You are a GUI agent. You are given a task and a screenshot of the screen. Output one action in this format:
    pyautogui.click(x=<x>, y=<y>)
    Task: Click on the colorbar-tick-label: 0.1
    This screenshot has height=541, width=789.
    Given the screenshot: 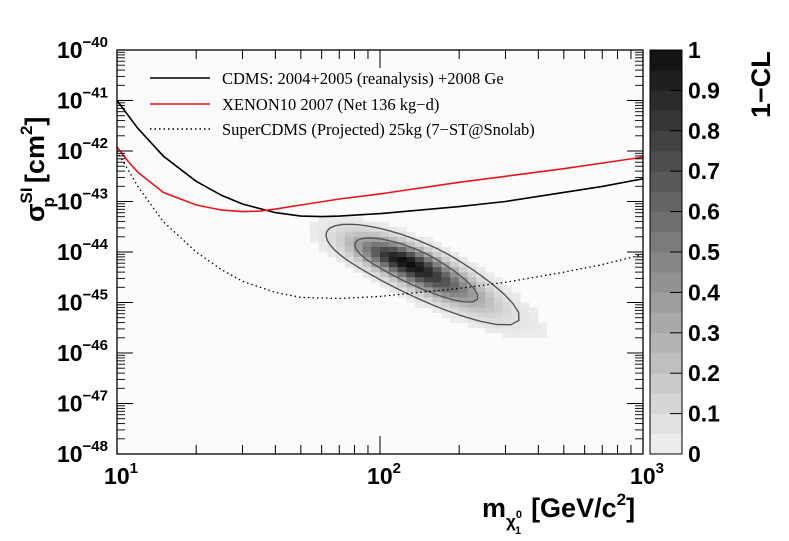 What is the action you would take?
    pyautogui.click(x=704, y=414)
    